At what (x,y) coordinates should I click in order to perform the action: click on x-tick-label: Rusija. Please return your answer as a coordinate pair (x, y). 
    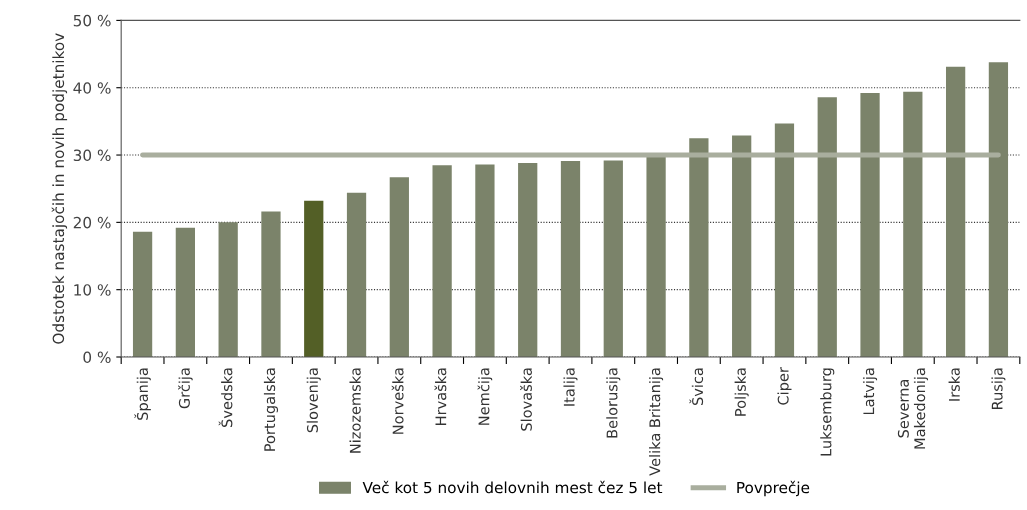
    Looking at the image, I should click on (998, 389).